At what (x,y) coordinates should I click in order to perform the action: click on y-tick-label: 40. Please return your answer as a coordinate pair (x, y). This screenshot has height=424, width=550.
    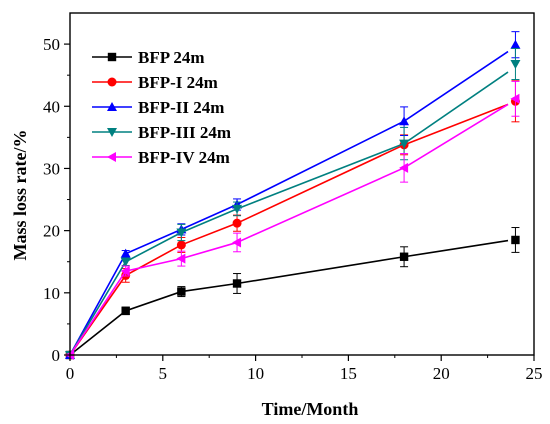
    Looking at the image, I should click on (51, 106).